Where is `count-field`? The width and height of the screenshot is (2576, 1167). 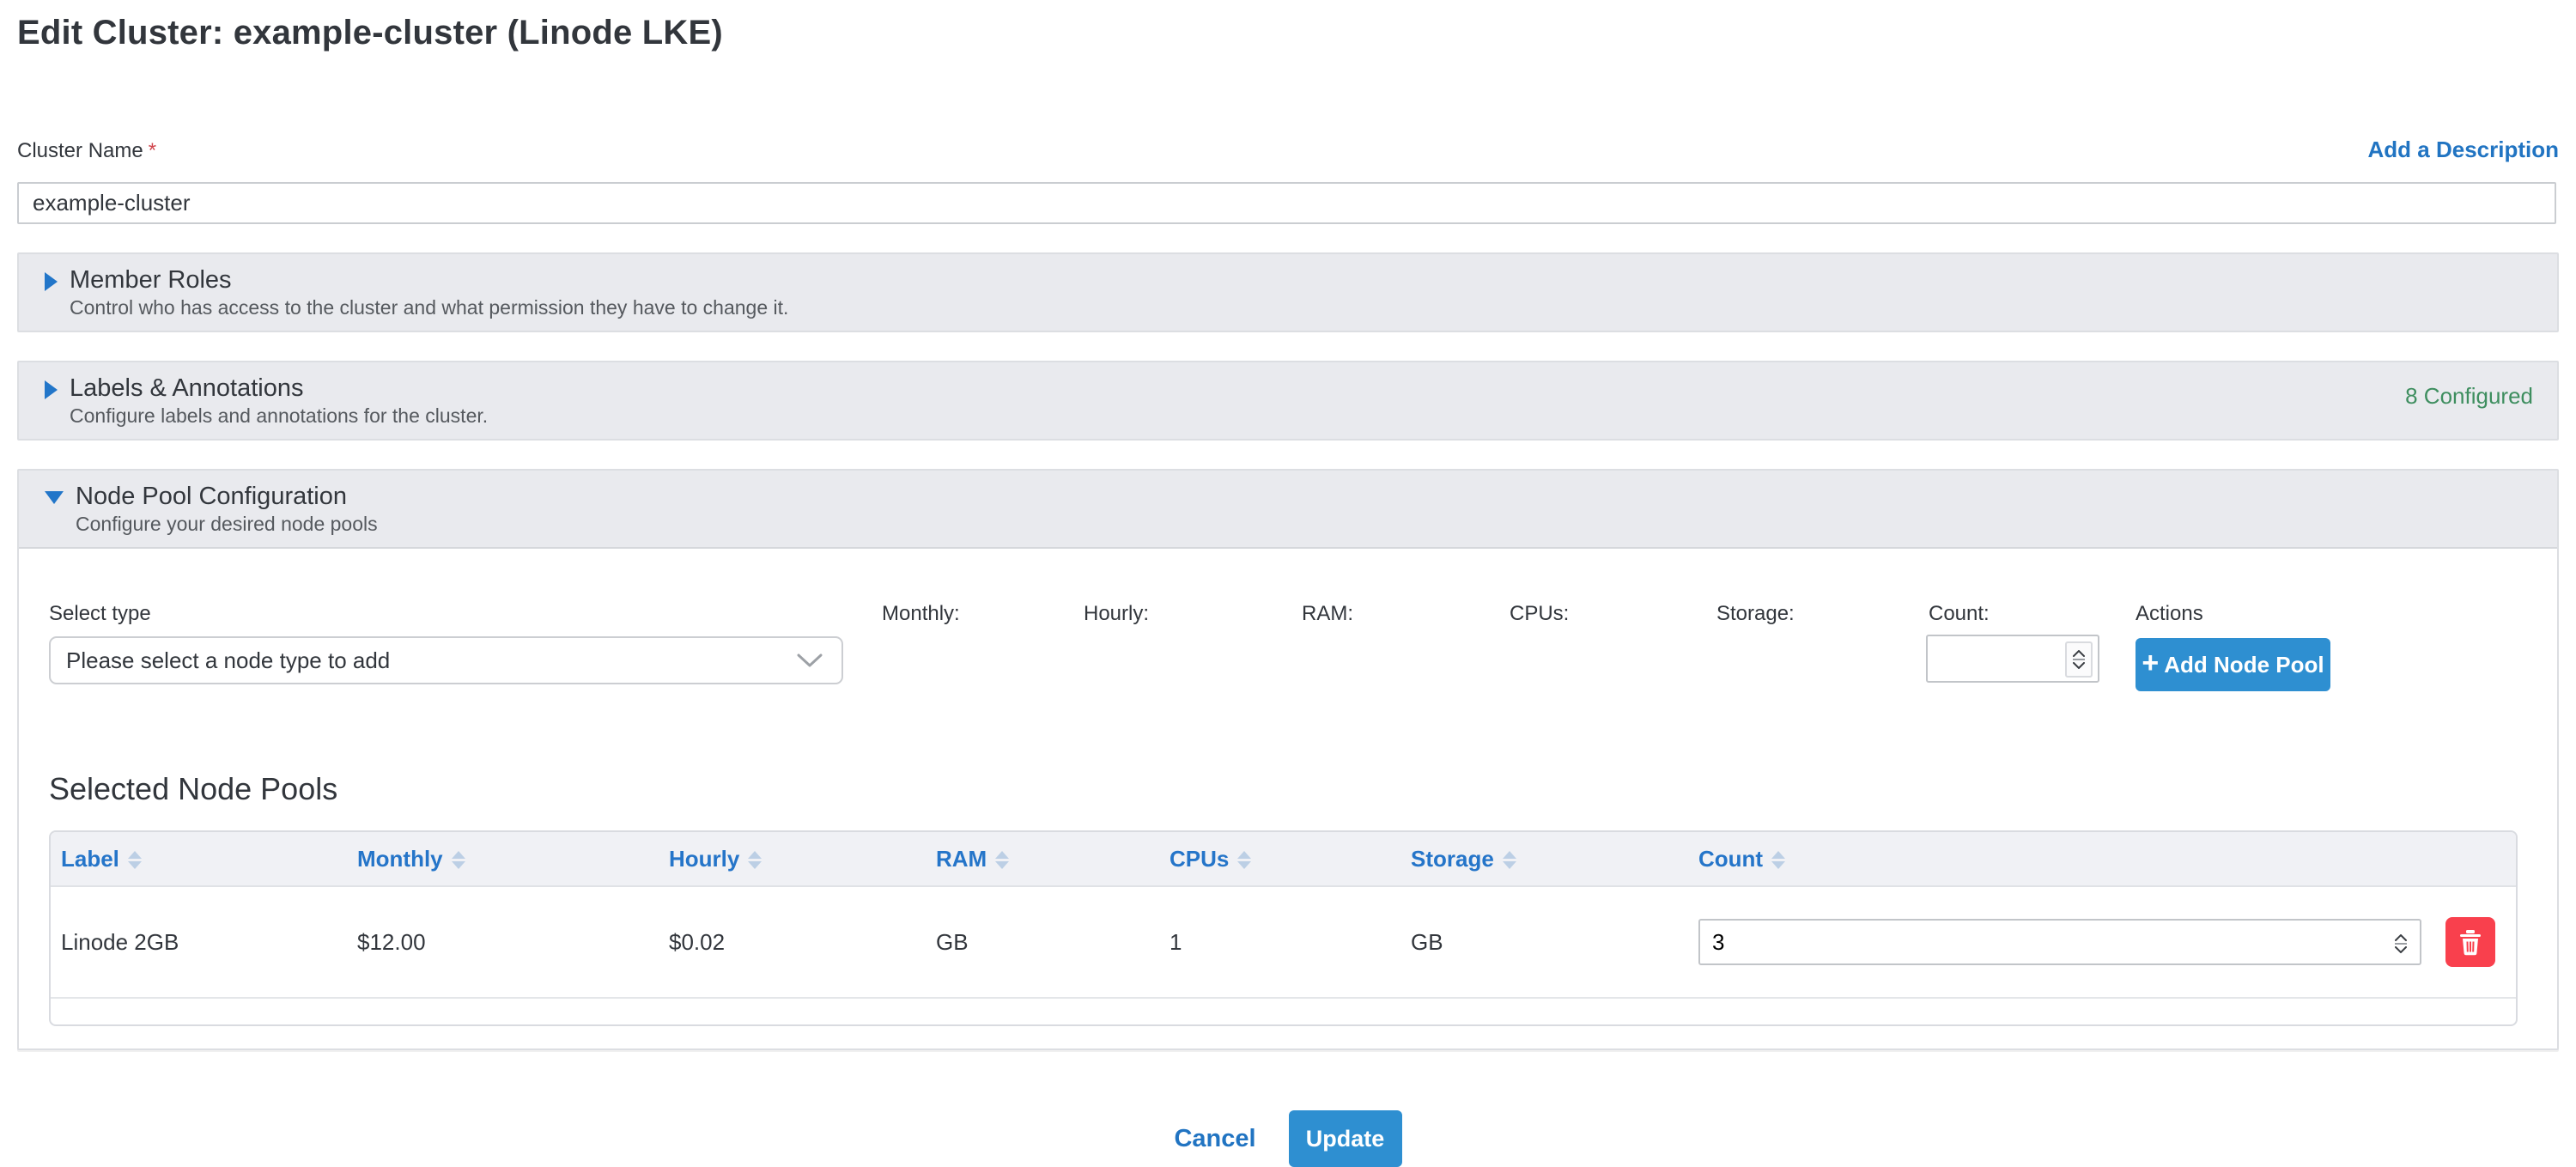 count-field is located at coordinates (2012, 659).